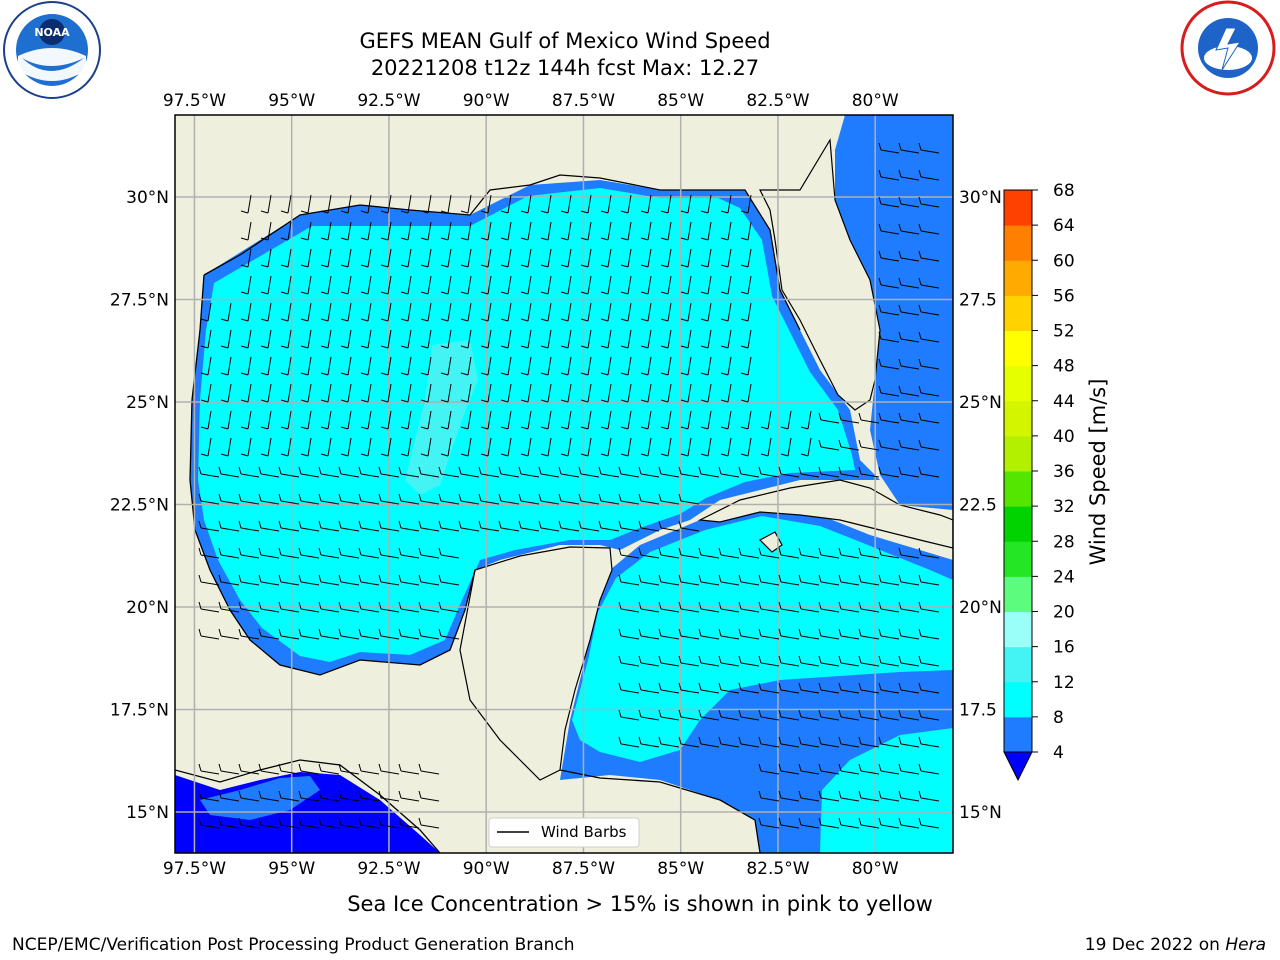  What do you see at coordinates (777, 101) in the screenshot?
I see `x-tick-label-top: 82.5°W` at bounding box center [777, 101].